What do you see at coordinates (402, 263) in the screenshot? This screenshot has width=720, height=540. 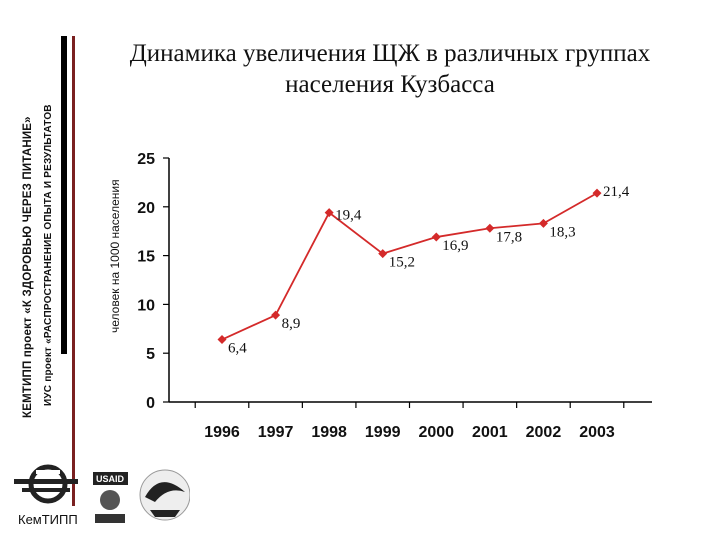 I see `data-label: 15,2` at bounding box center [402, 263].